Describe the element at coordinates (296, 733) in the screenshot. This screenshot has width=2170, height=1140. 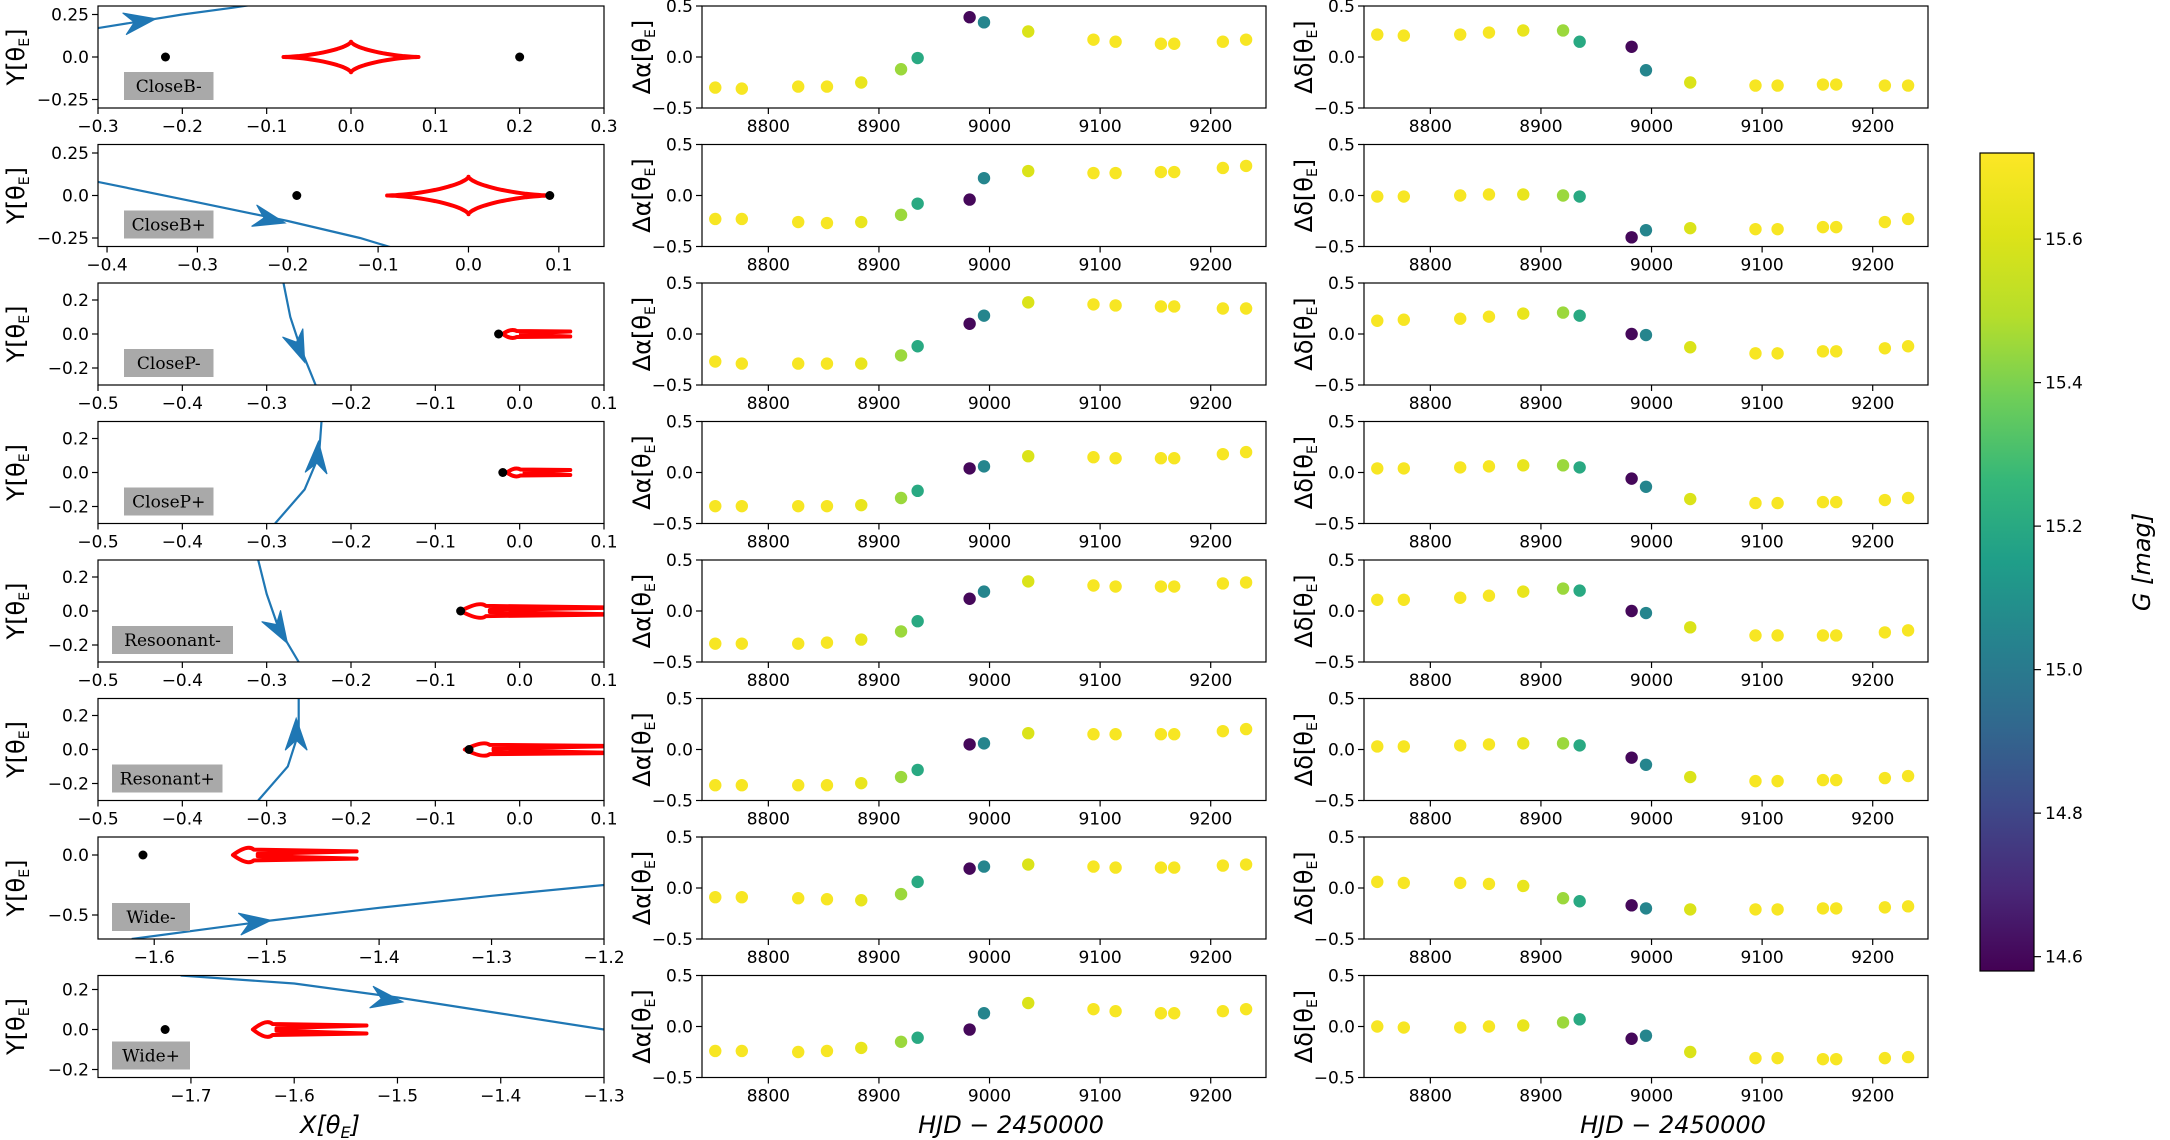
I see `trajectory-arrow` at that location.